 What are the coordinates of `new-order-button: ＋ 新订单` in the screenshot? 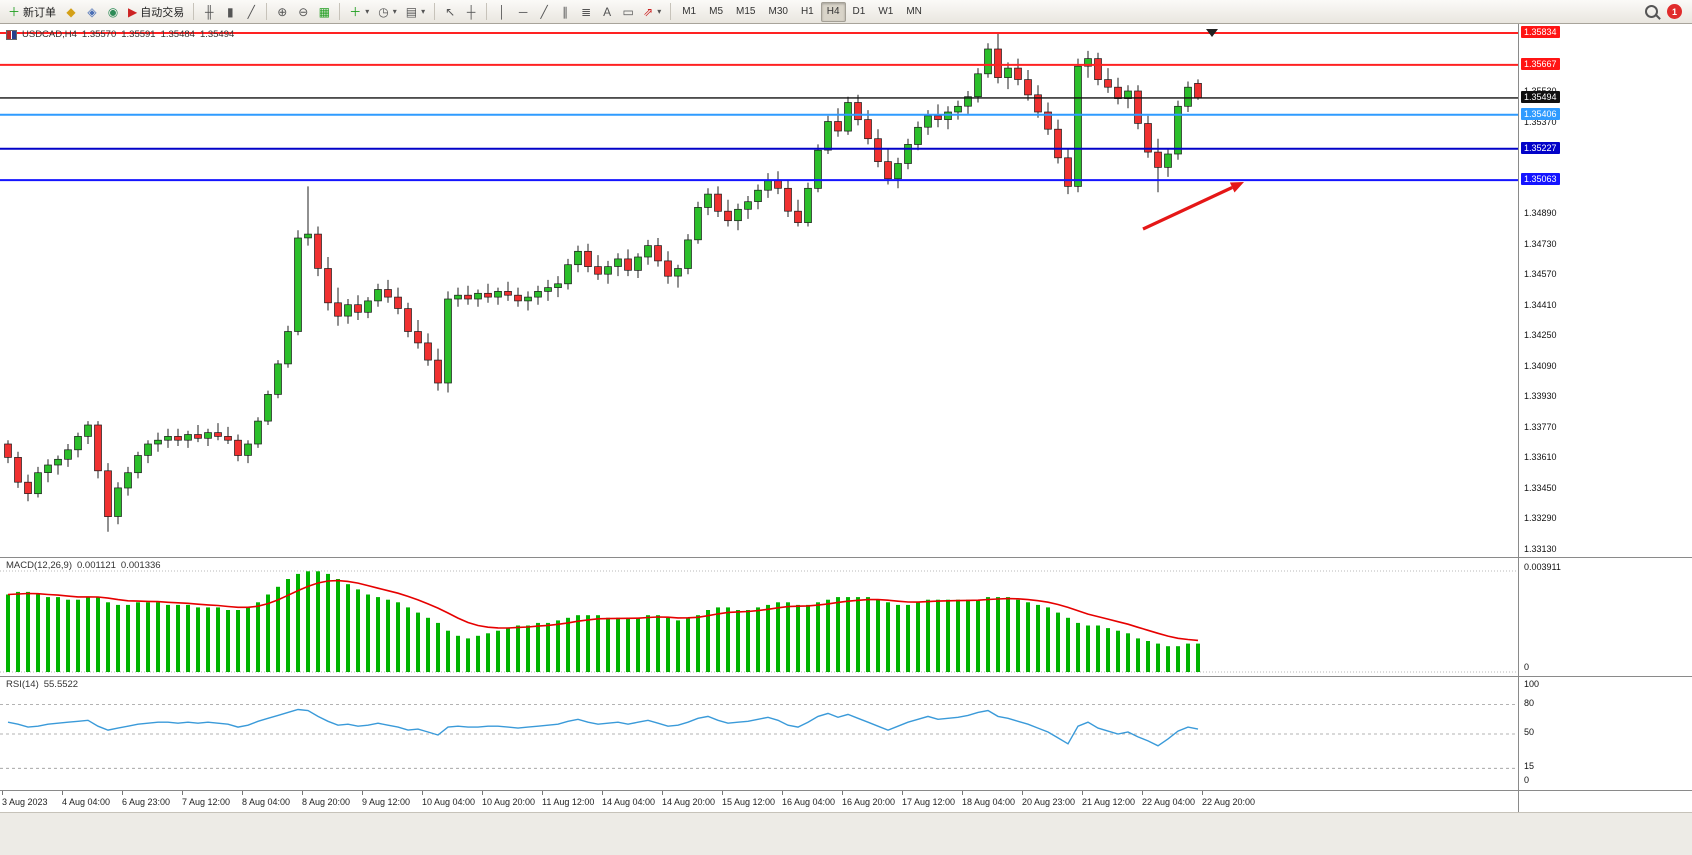 It's located at (32, 12).